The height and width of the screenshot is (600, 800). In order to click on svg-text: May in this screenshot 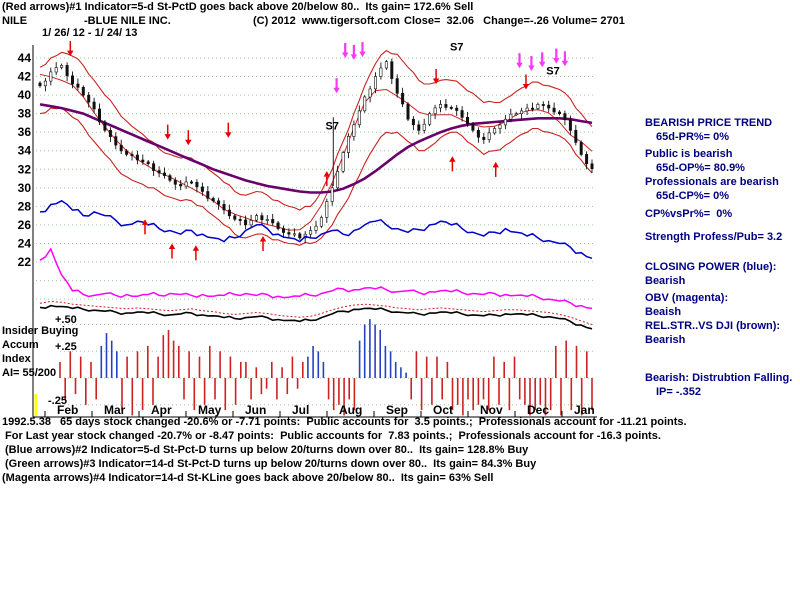, I will do `click(210, 410)`.